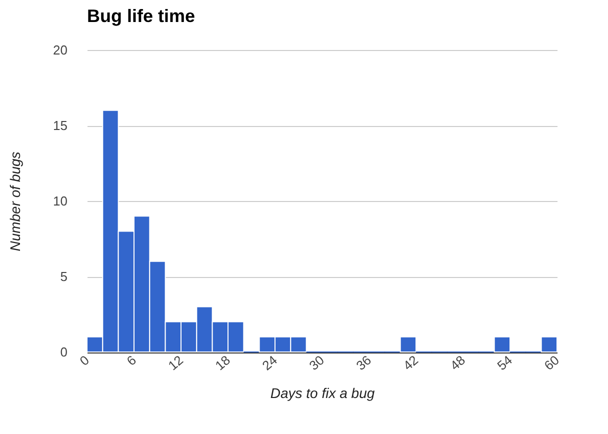 The image size is (608, 434). What do you see at coordinates (141, 16) in the screenshot?
I see `chart-title: Bug life time` at bounding box center [141, 16].